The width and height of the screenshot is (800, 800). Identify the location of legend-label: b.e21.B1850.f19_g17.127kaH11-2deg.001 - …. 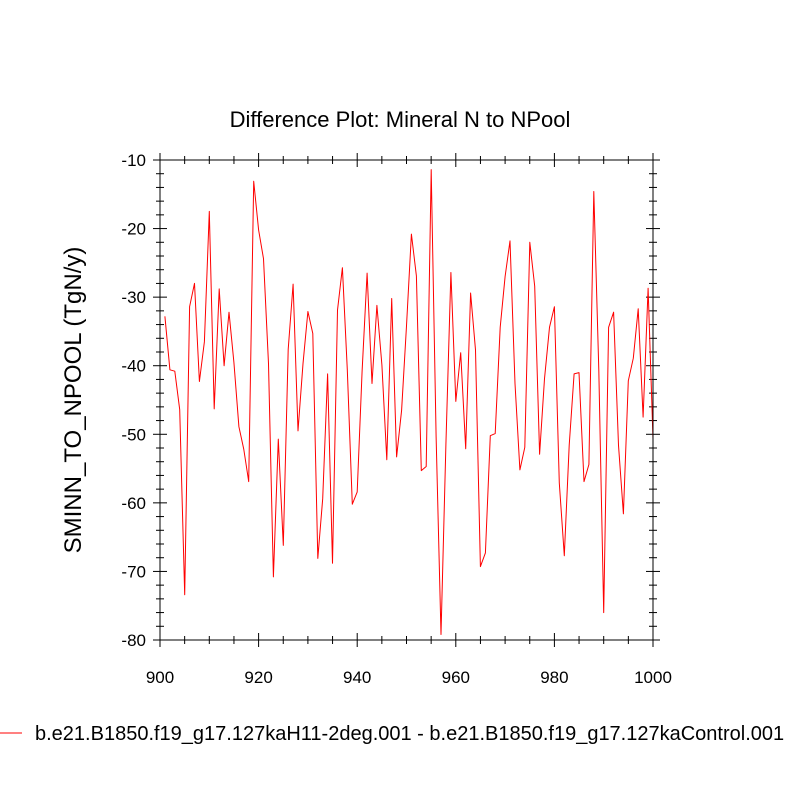
(409, 734).